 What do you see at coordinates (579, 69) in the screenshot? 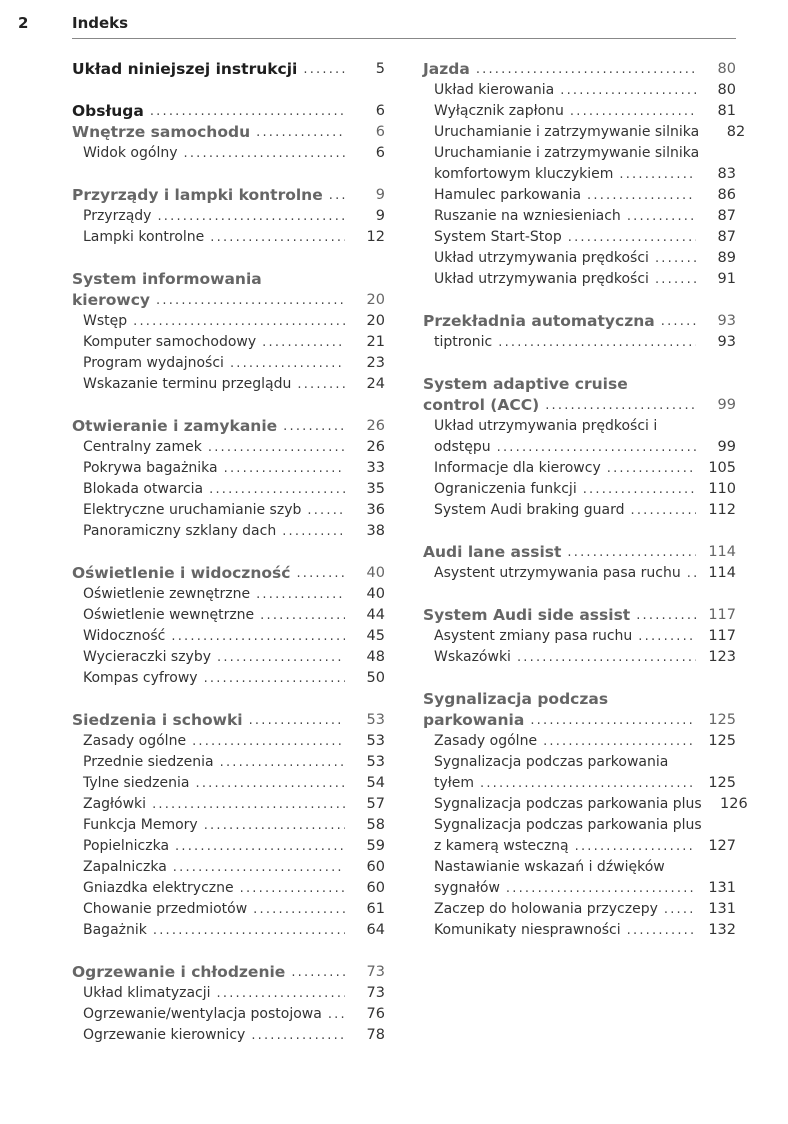
I see `toc-heading: Jazda 80` at bounding box center [579, 69].